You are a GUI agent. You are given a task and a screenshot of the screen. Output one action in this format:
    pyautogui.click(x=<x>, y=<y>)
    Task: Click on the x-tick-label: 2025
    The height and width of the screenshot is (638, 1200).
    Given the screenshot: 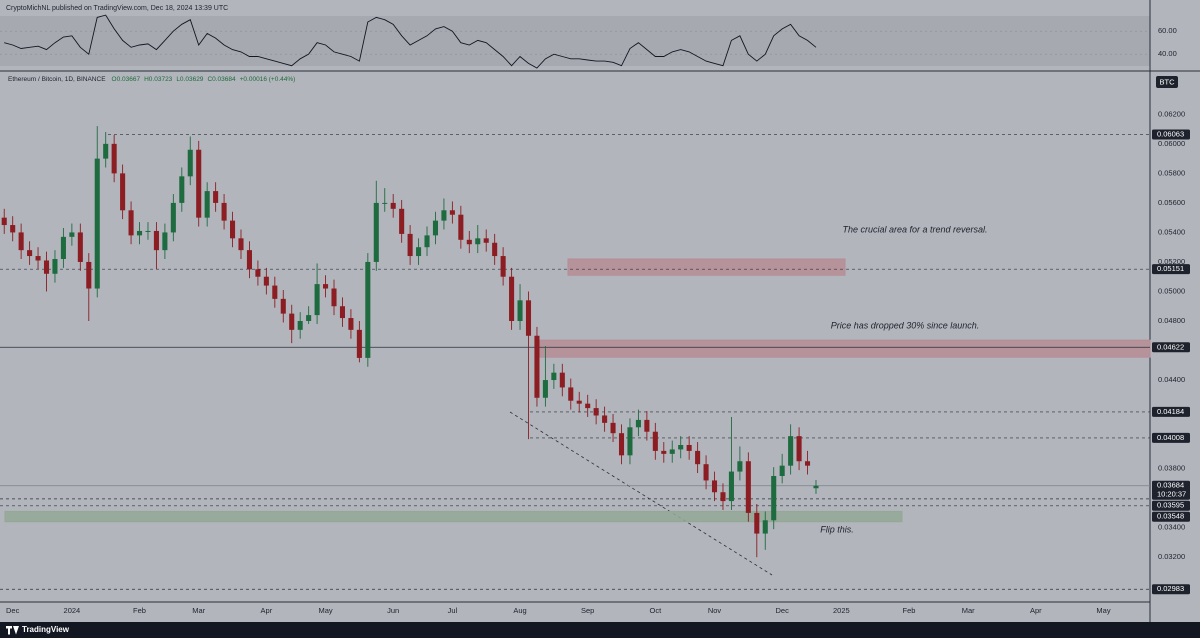 What is the action you would take?
    pyautogui.click(x=841, y=610)
    